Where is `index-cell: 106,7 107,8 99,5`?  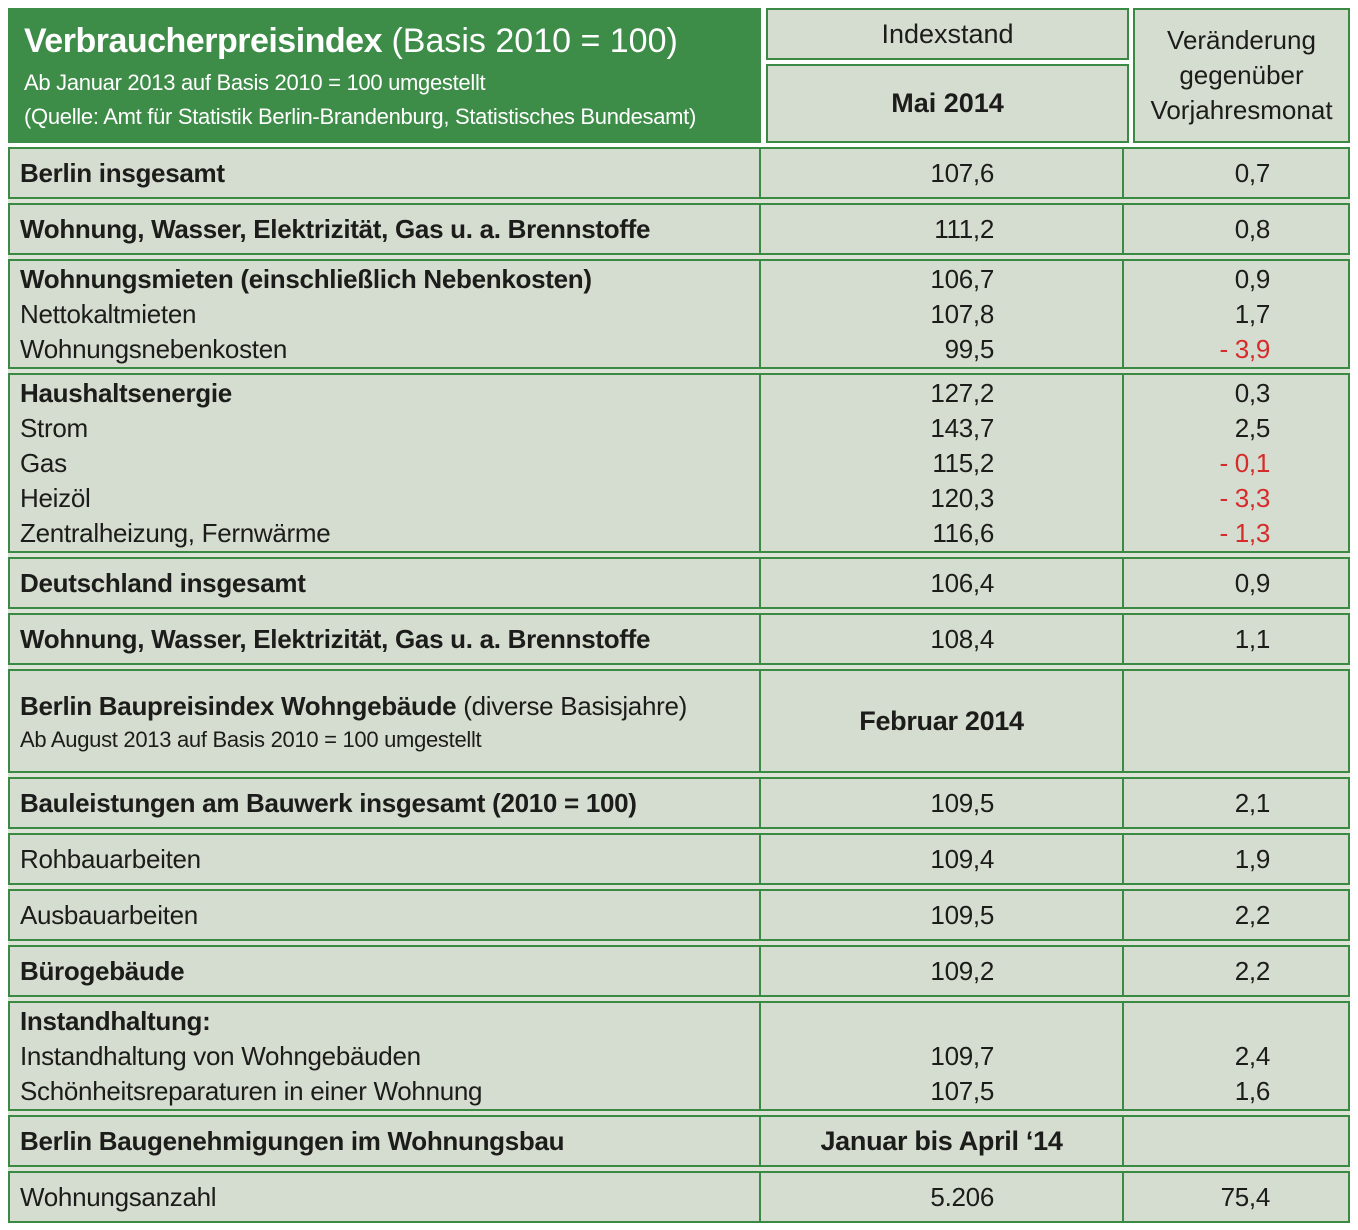
index-cell: 106,7 107,8 99,5 is located at coordinates (942, 314).